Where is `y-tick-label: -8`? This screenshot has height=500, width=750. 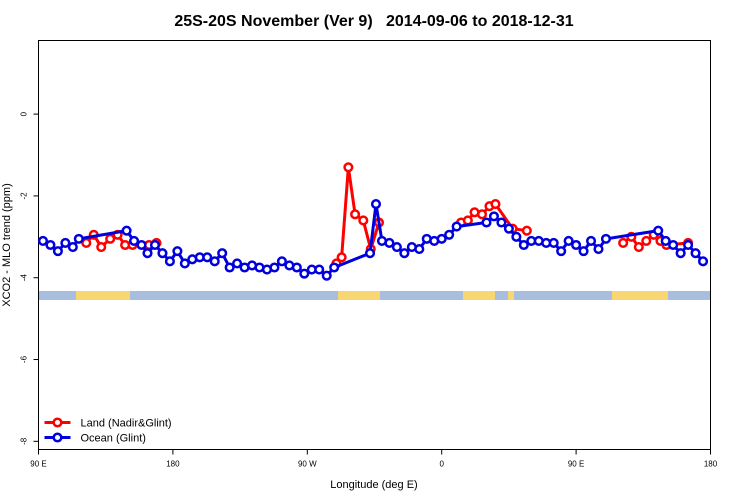
y-tick-label: -8 is located at coordinates (24, 441).